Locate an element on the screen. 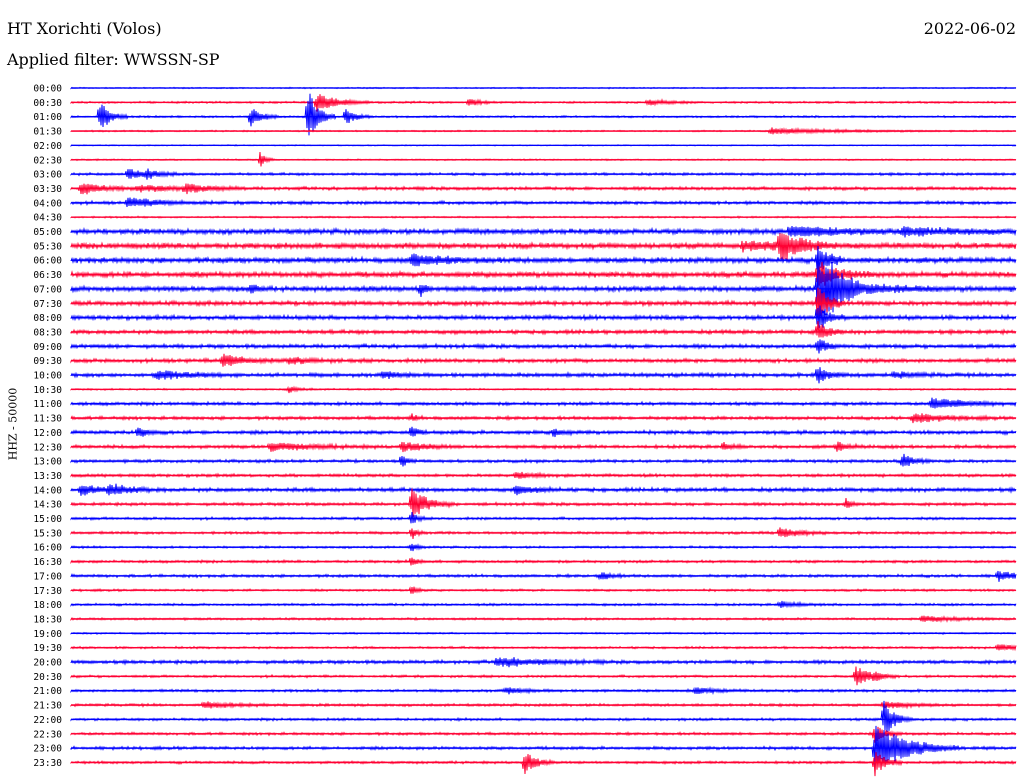  time-label: 22:00 is located at coordinates (47, 720).